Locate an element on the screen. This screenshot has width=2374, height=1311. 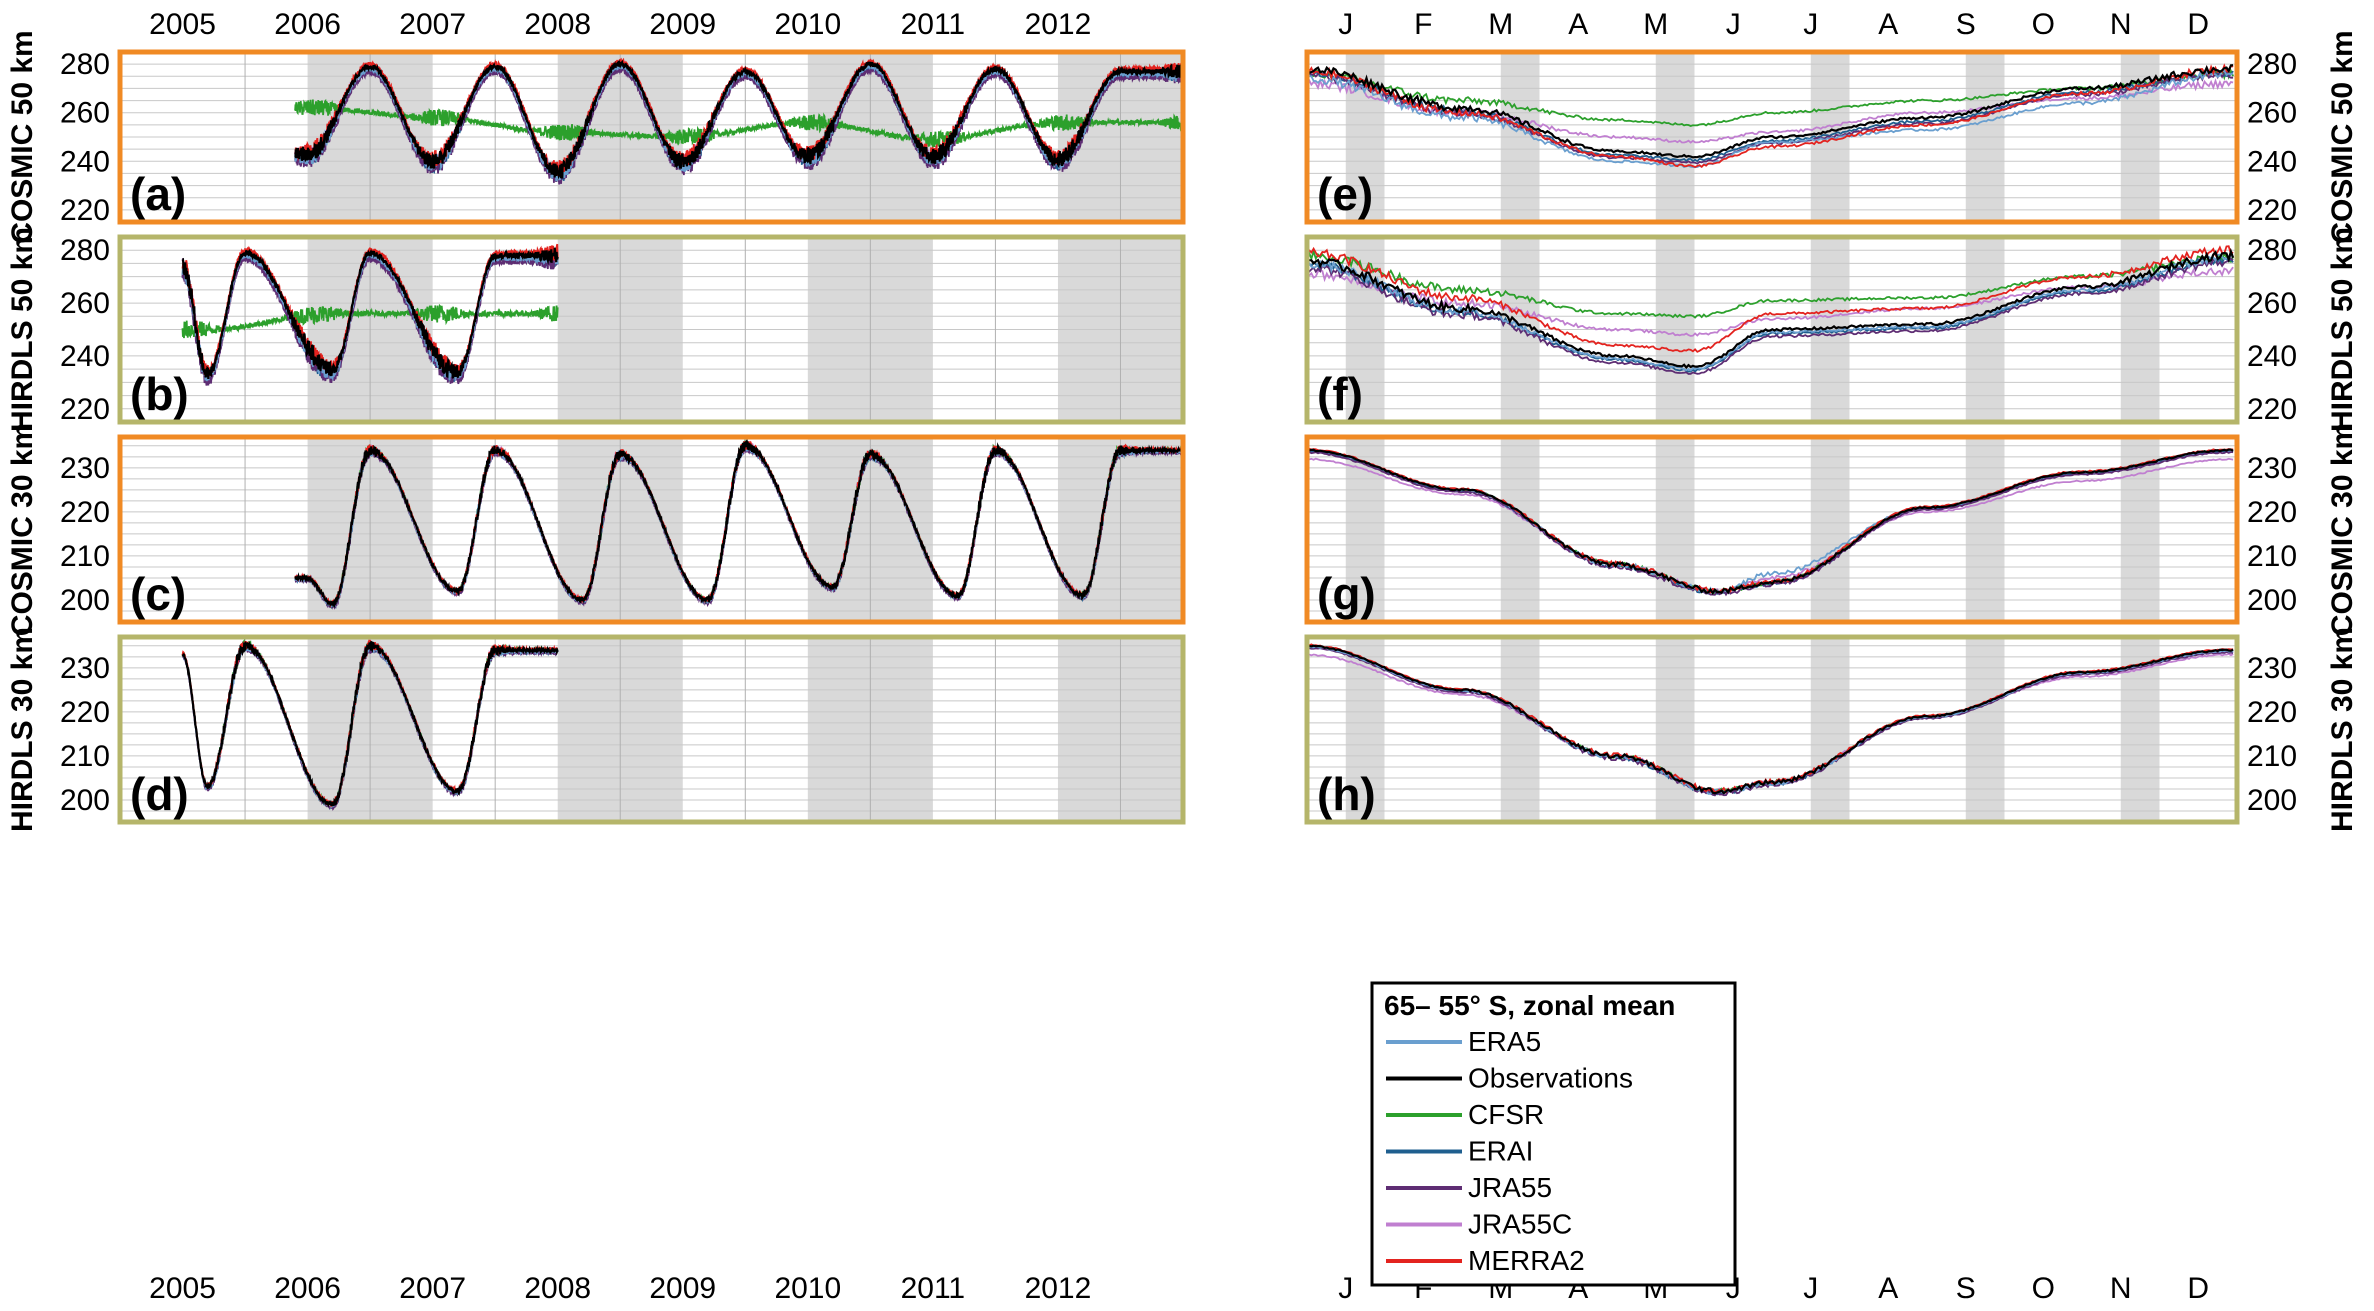
panel-f is located at coordinates (1772, 329).